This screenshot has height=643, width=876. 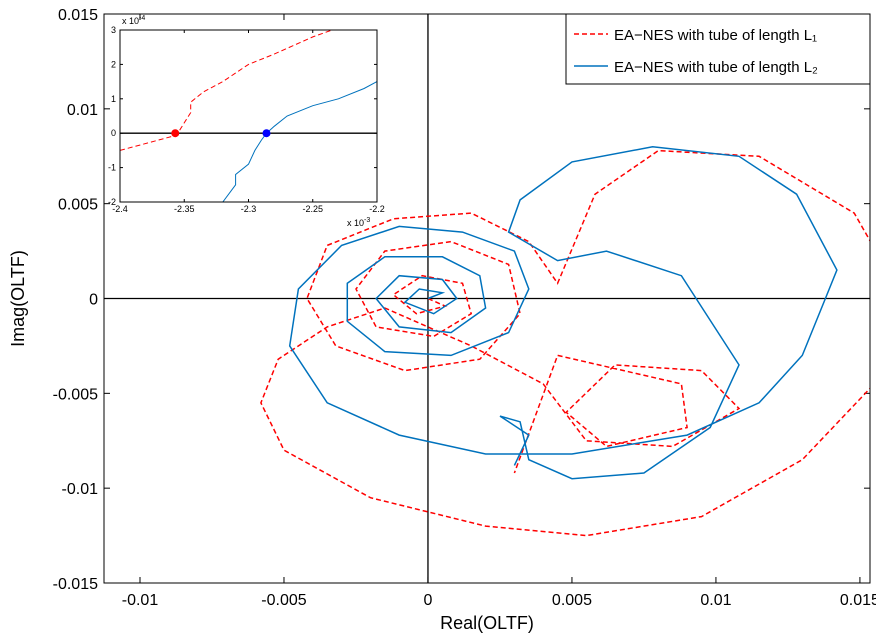 What do you see at coordinates (78, 205) in the screenshot?
I see `y-tick-label: 0.005` at bounding box center [78, 205].